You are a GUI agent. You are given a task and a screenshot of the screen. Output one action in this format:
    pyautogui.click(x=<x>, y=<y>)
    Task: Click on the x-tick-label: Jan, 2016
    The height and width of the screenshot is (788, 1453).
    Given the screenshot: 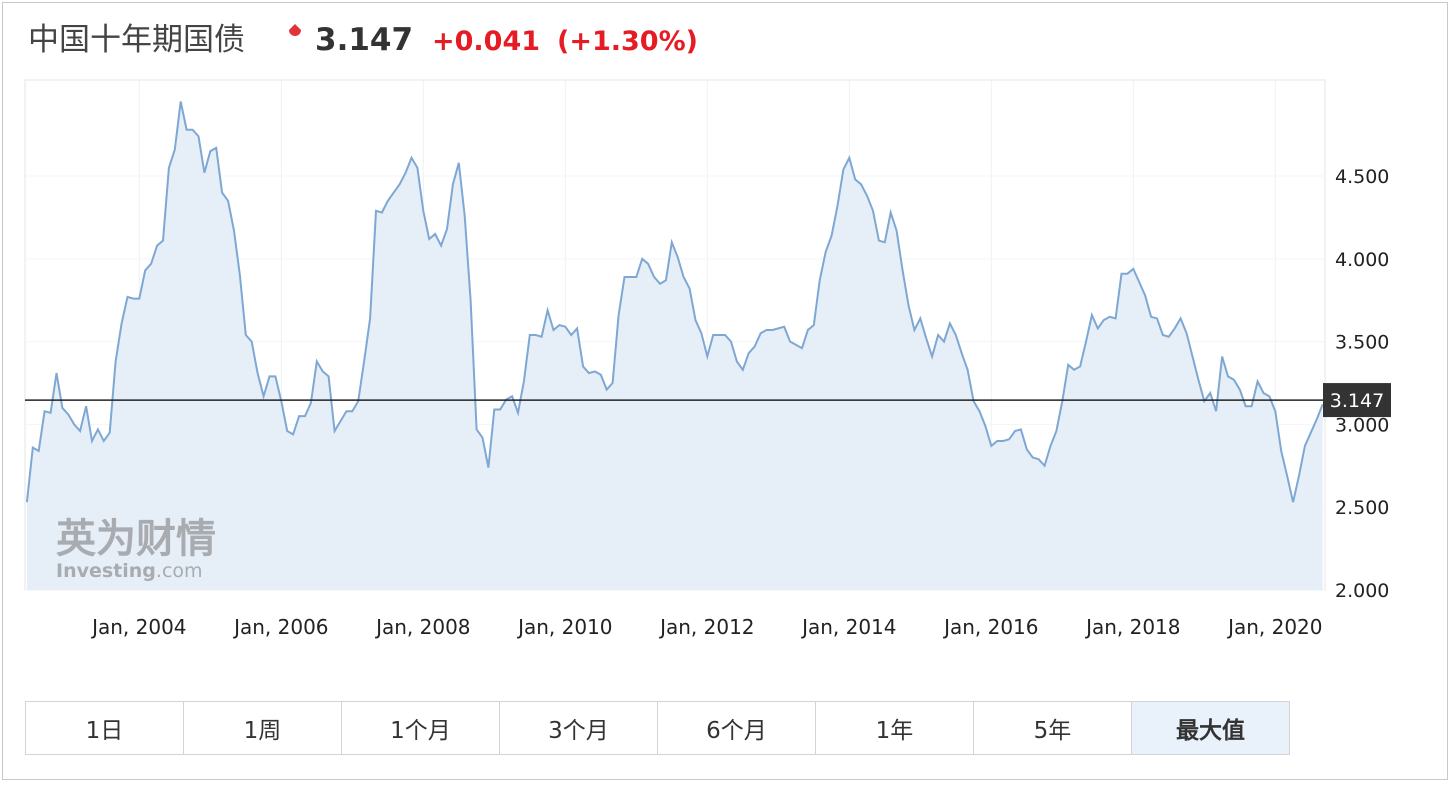 What is the action you would take?
    pyautogui.click(x=990, y=627)
    